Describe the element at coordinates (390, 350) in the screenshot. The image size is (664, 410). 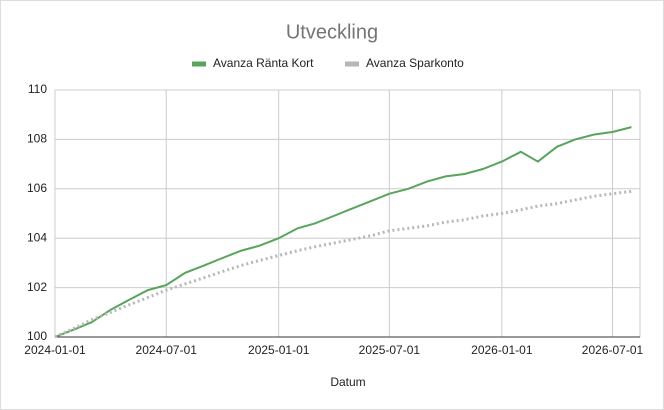
I see `x-tick-label: 2025-07-01` at that location.